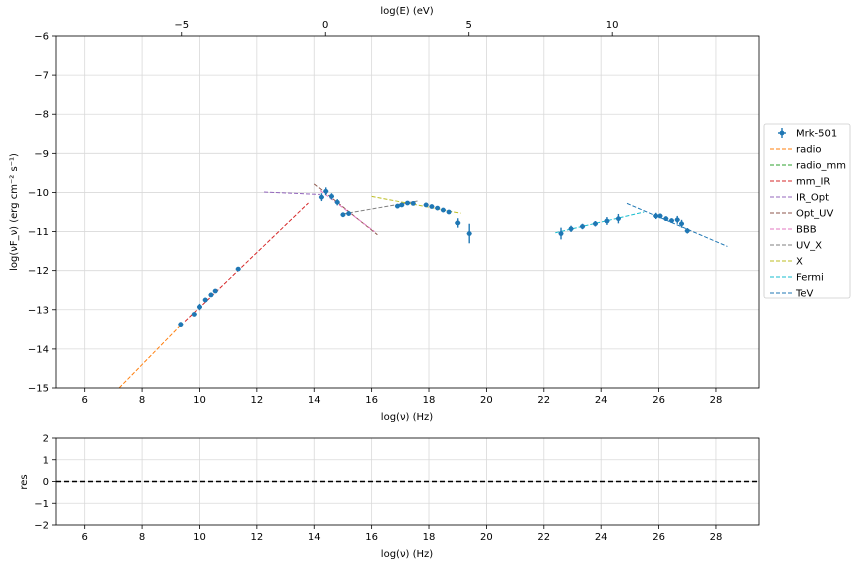  Describe the element at coordinates (806, 230) in the screenshot. I see `legend-label: BBB` at that location.